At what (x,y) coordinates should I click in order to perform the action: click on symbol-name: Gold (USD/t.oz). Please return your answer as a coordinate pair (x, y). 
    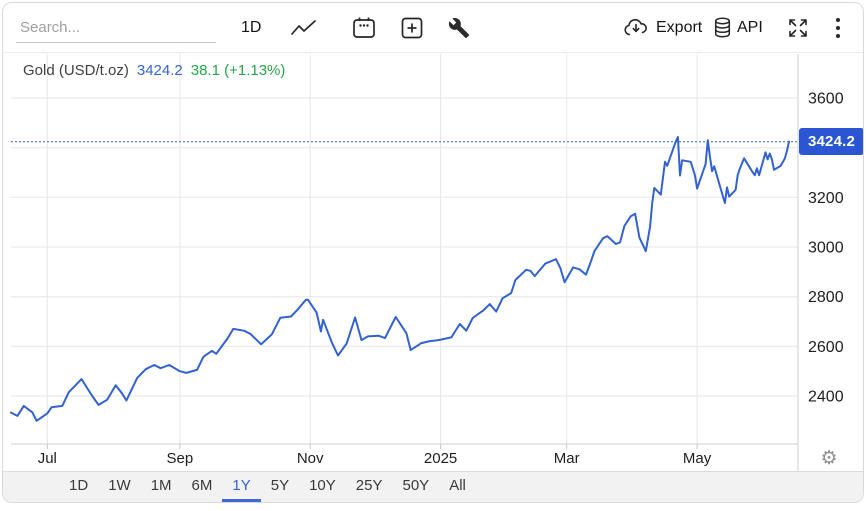
    Looking at the image, I should click on (76, 70).